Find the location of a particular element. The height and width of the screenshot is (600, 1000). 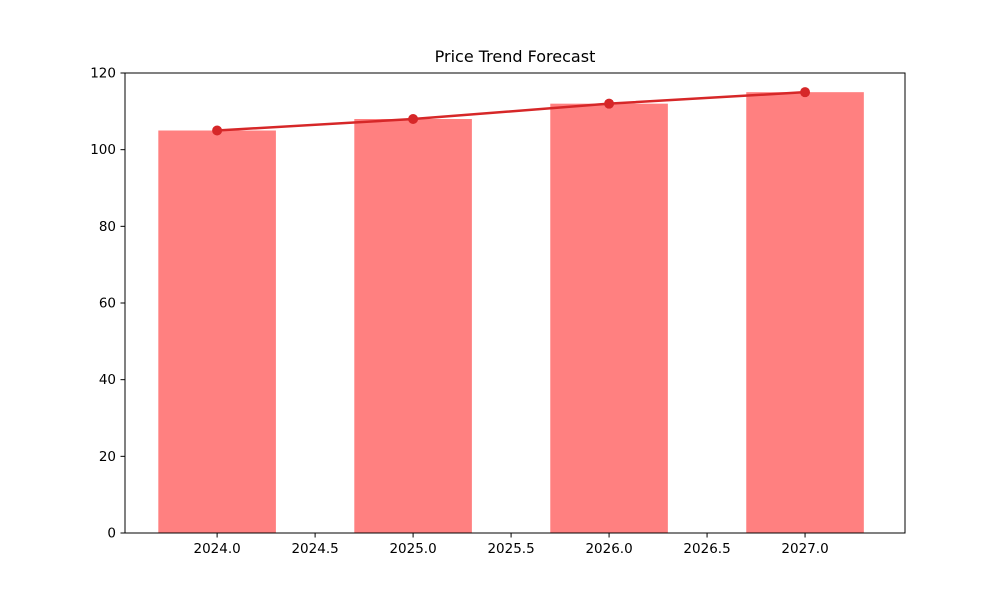

x-tick-label: 2025.0 is located at coordinates (412, 549).